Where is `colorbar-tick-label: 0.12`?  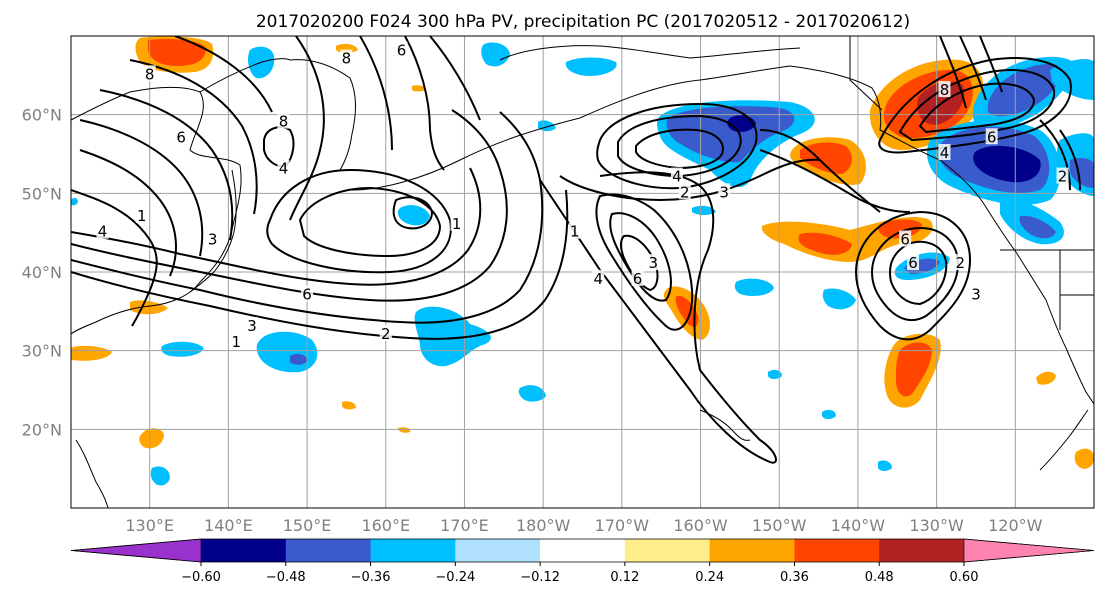 colorbar-tick-label: 0.12 is located at coordinates (624, 577).